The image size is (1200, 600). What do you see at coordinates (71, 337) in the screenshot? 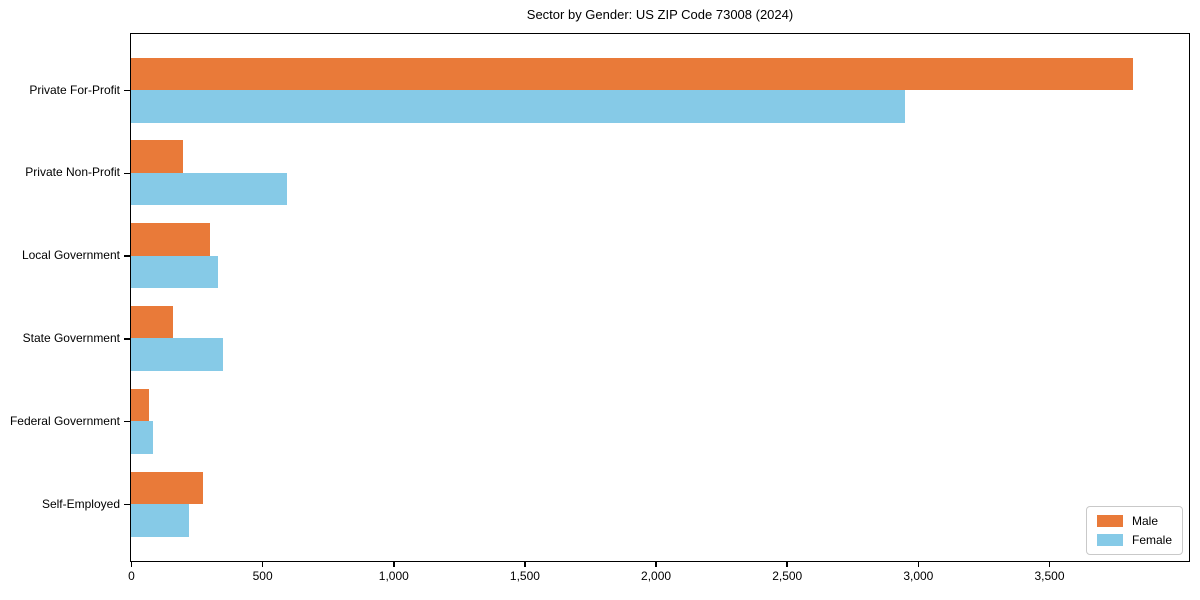
I see `y-label-state-government: State Government` at bounding box center [71, 337].